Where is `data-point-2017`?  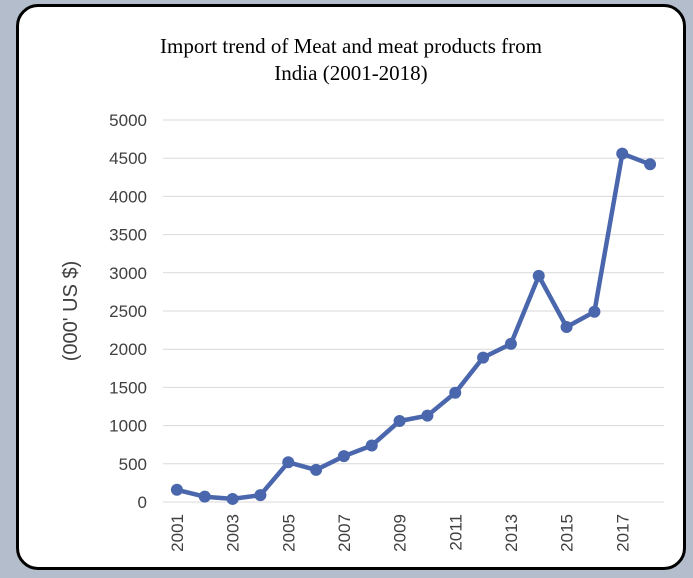
data-point-2017 is located at coordinates (622, 153).